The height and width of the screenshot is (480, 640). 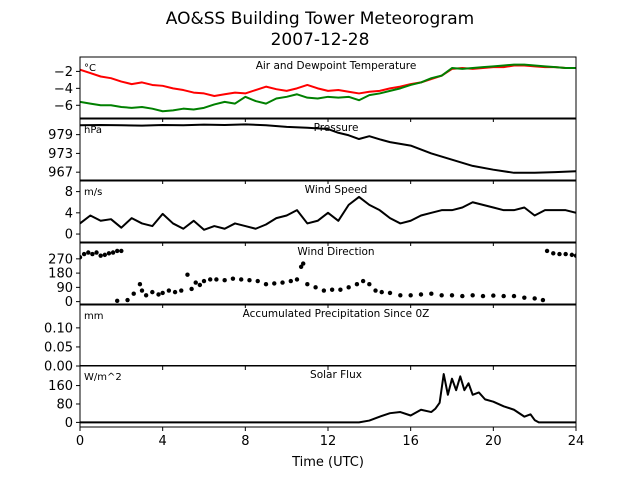 I want to click on xtick-label-3: 12, so click(x=328, y=441).